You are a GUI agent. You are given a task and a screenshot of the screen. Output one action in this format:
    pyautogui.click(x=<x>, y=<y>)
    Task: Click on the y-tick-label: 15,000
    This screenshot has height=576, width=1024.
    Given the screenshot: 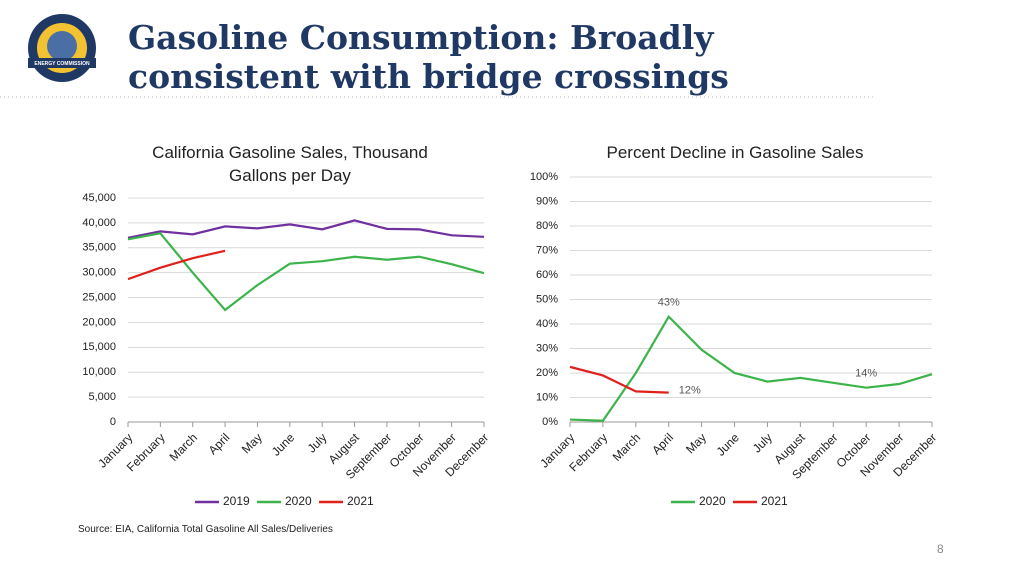 What is the action you would take?
    pyautogui.click(x=99, y=347)
    